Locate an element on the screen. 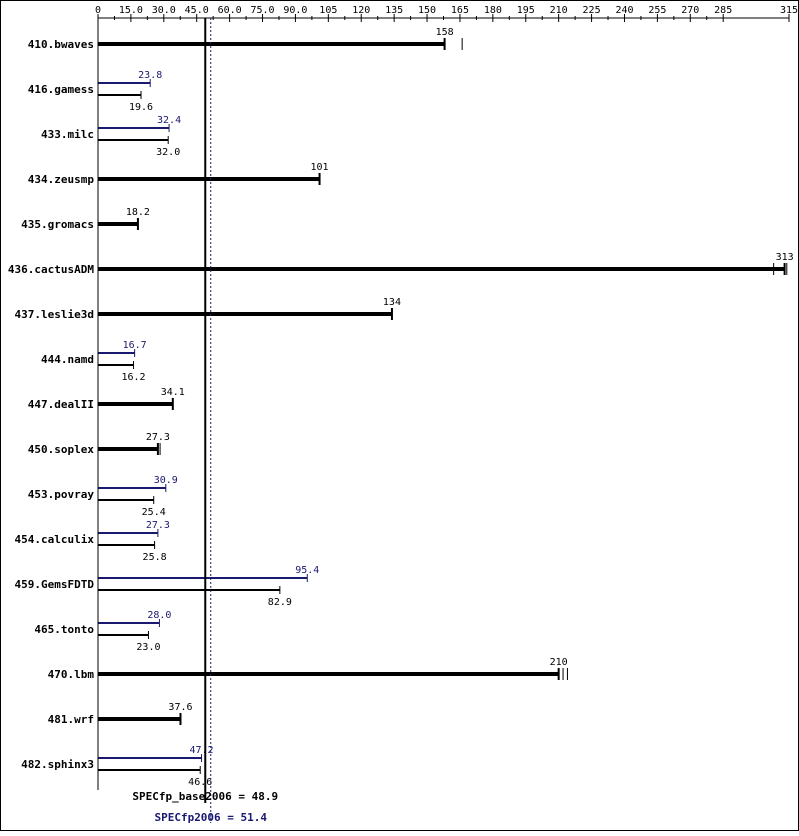  base-value-label: 134 is located at coordinates (392, 302).